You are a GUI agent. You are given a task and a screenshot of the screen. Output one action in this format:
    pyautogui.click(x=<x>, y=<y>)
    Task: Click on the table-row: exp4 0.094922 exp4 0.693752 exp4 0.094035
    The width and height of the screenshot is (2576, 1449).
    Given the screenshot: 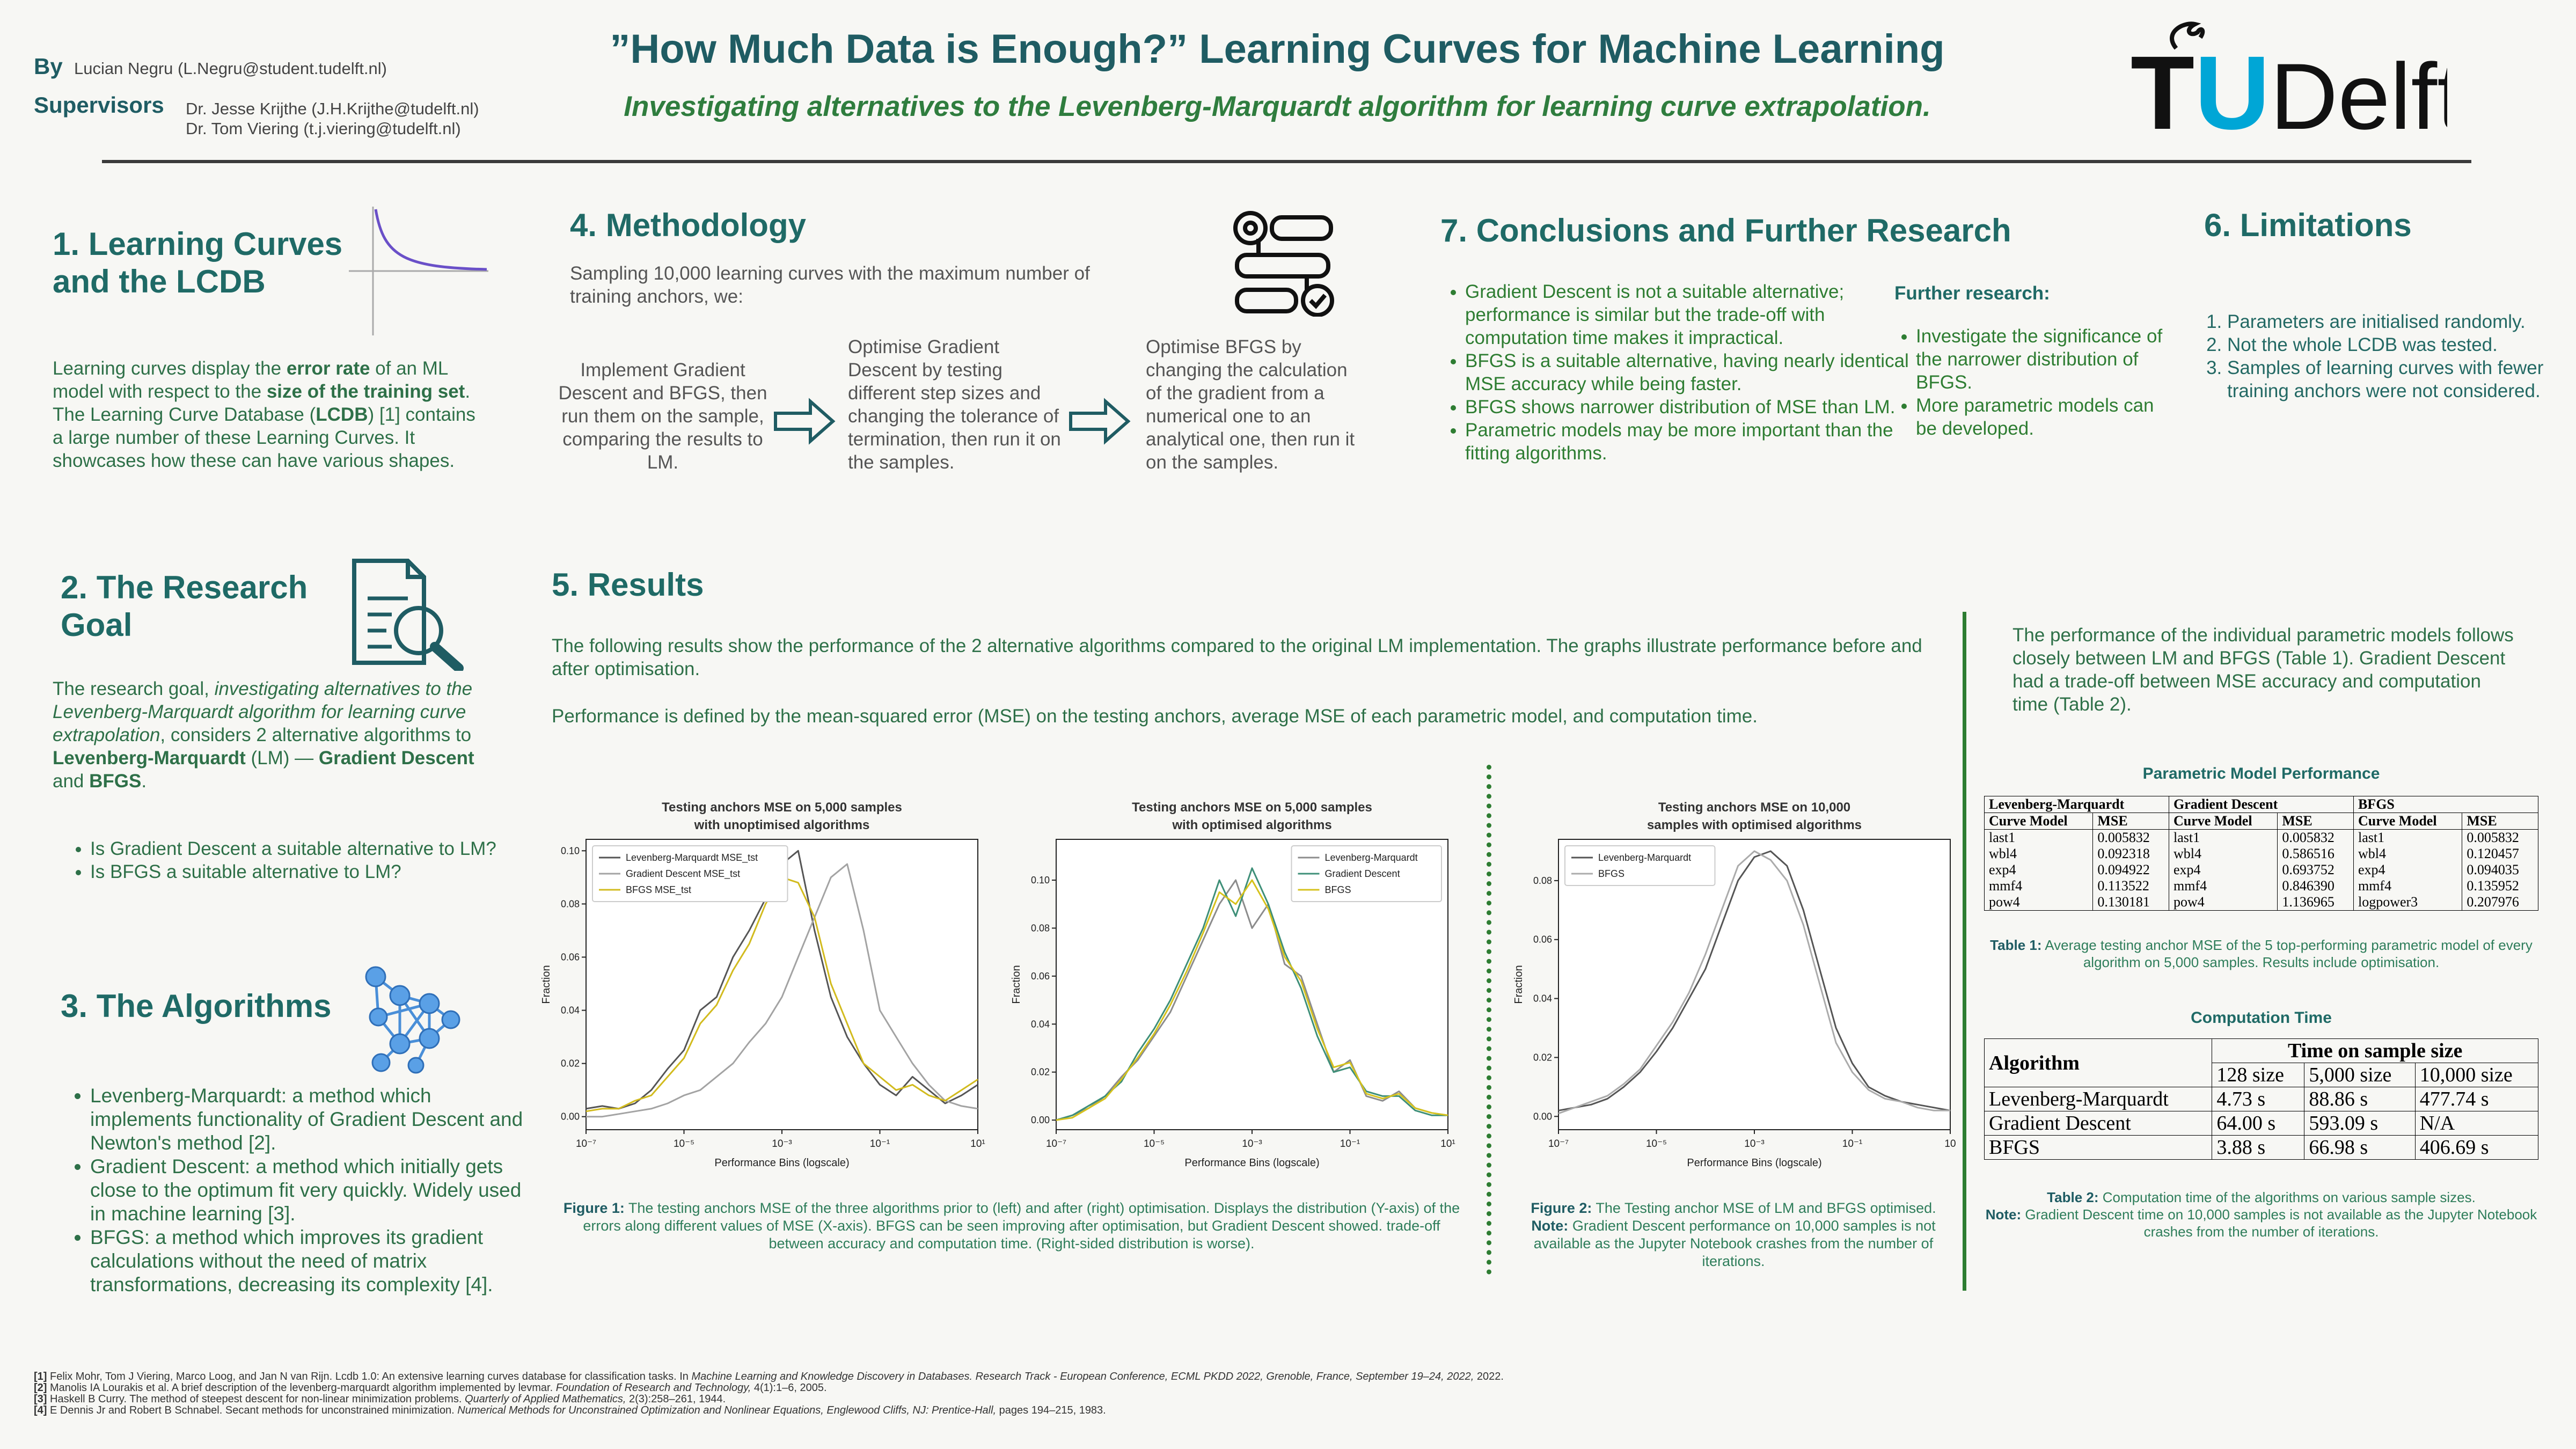 What is the action you would take?
    pyautogui.click(x=2261, y=870)
    